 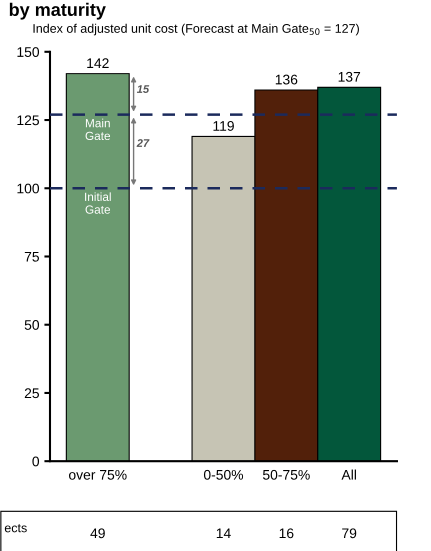 What do you see at coordinates (349, 533) in the screenshot?
I see `text: 79` at bounding box center [349, 533].